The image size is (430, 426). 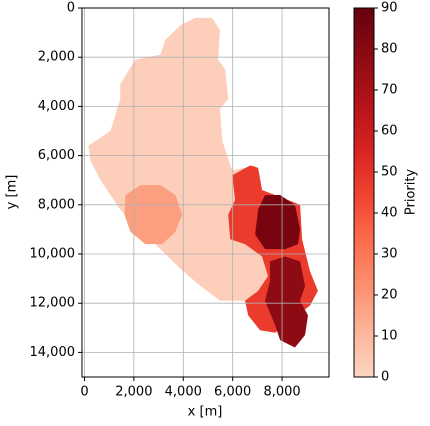 What do you see at coordinates (389, 172) in the screenshot?
I see `colorbar-tick-label: 50` at bounding box center [389, 172].